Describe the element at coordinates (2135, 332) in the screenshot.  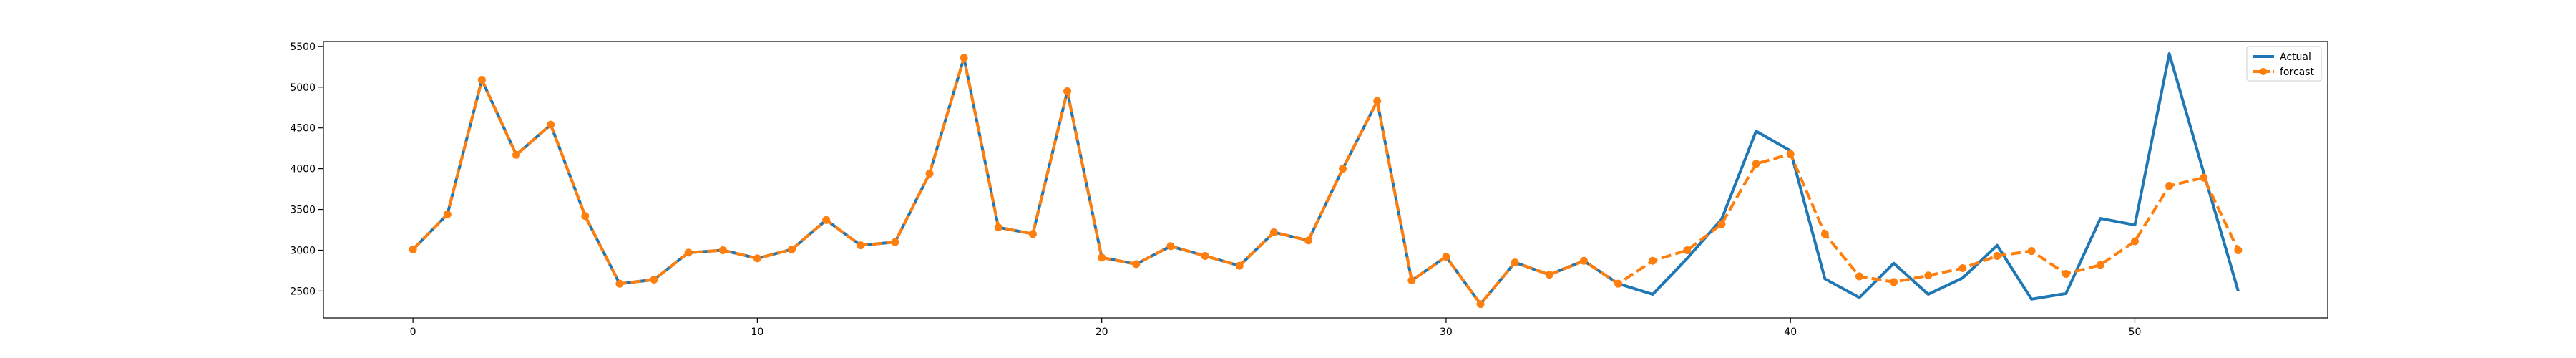
I see `x-tick-label: 50` at that location.